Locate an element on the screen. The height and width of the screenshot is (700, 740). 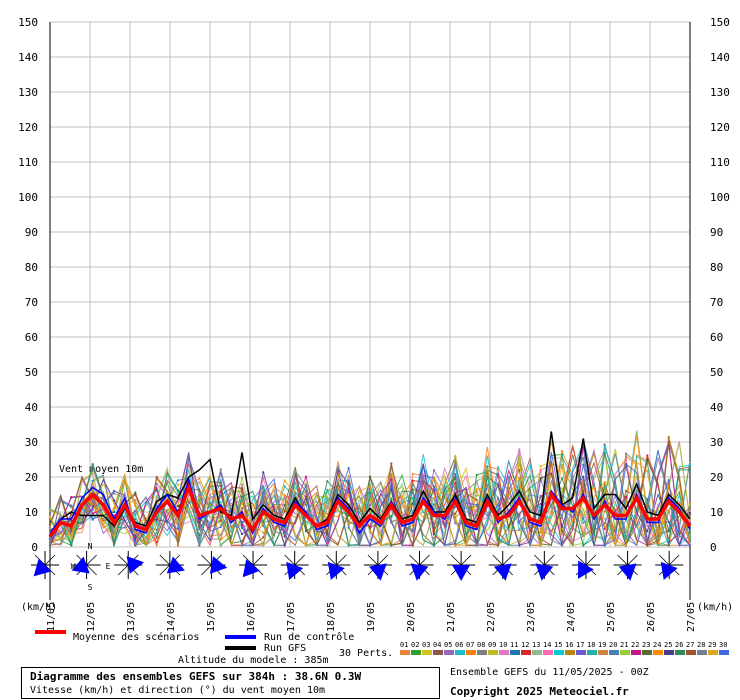
x-tick-label: 21/05 is located at coordinates (451, 617).